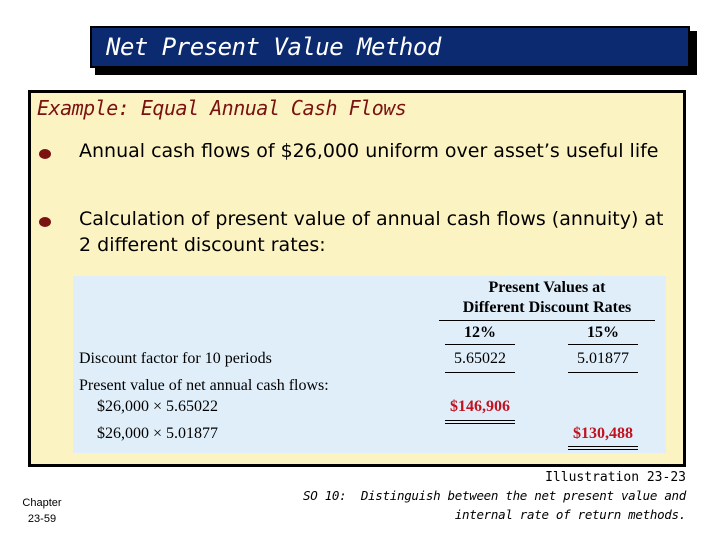  What do you see at coordinates (603, 358) in the screenshot?
I see `cell-discount-15: 5.01877` at bounding box center [603, 358].